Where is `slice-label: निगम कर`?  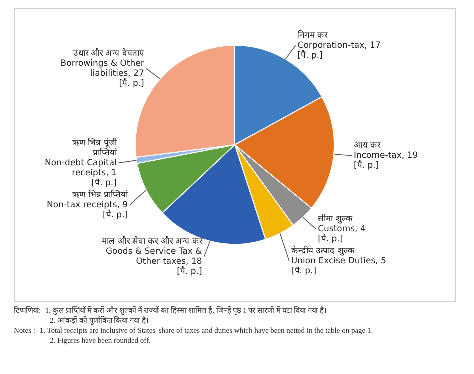 slice-label: निगम कर is located at coordinates (313, 35).